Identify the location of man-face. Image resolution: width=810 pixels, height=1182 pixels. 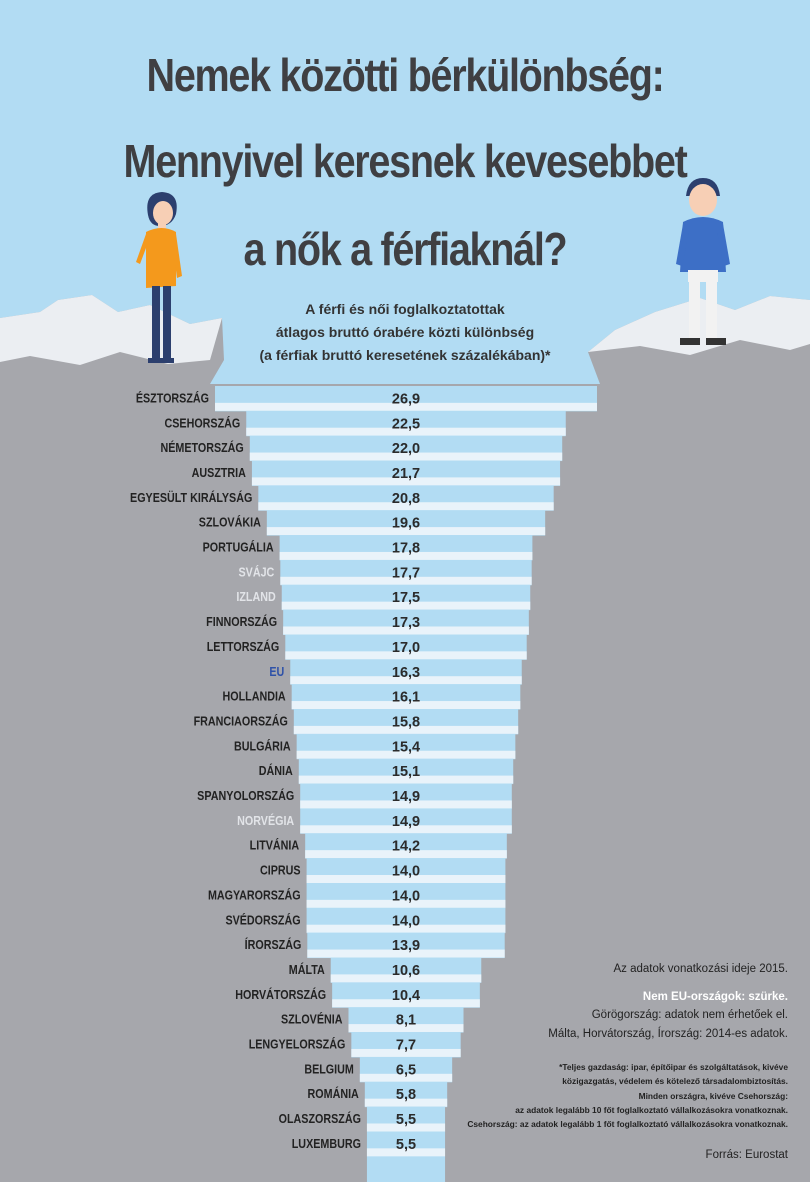
(703, 200).